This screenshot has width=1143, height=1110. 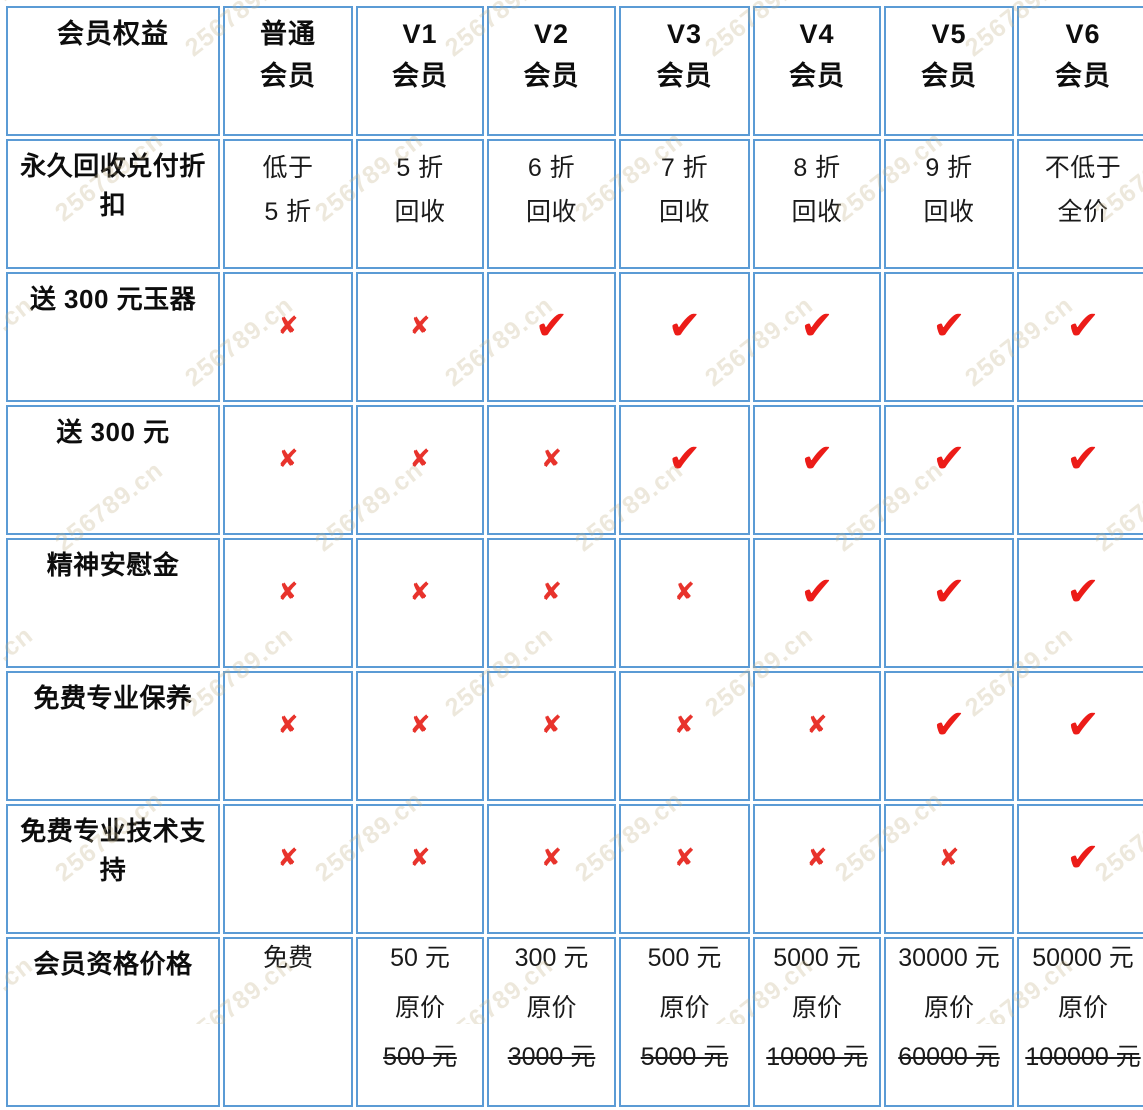 I want to click on cell-v6: 不低于 全价, so click(x=1080, y=204).